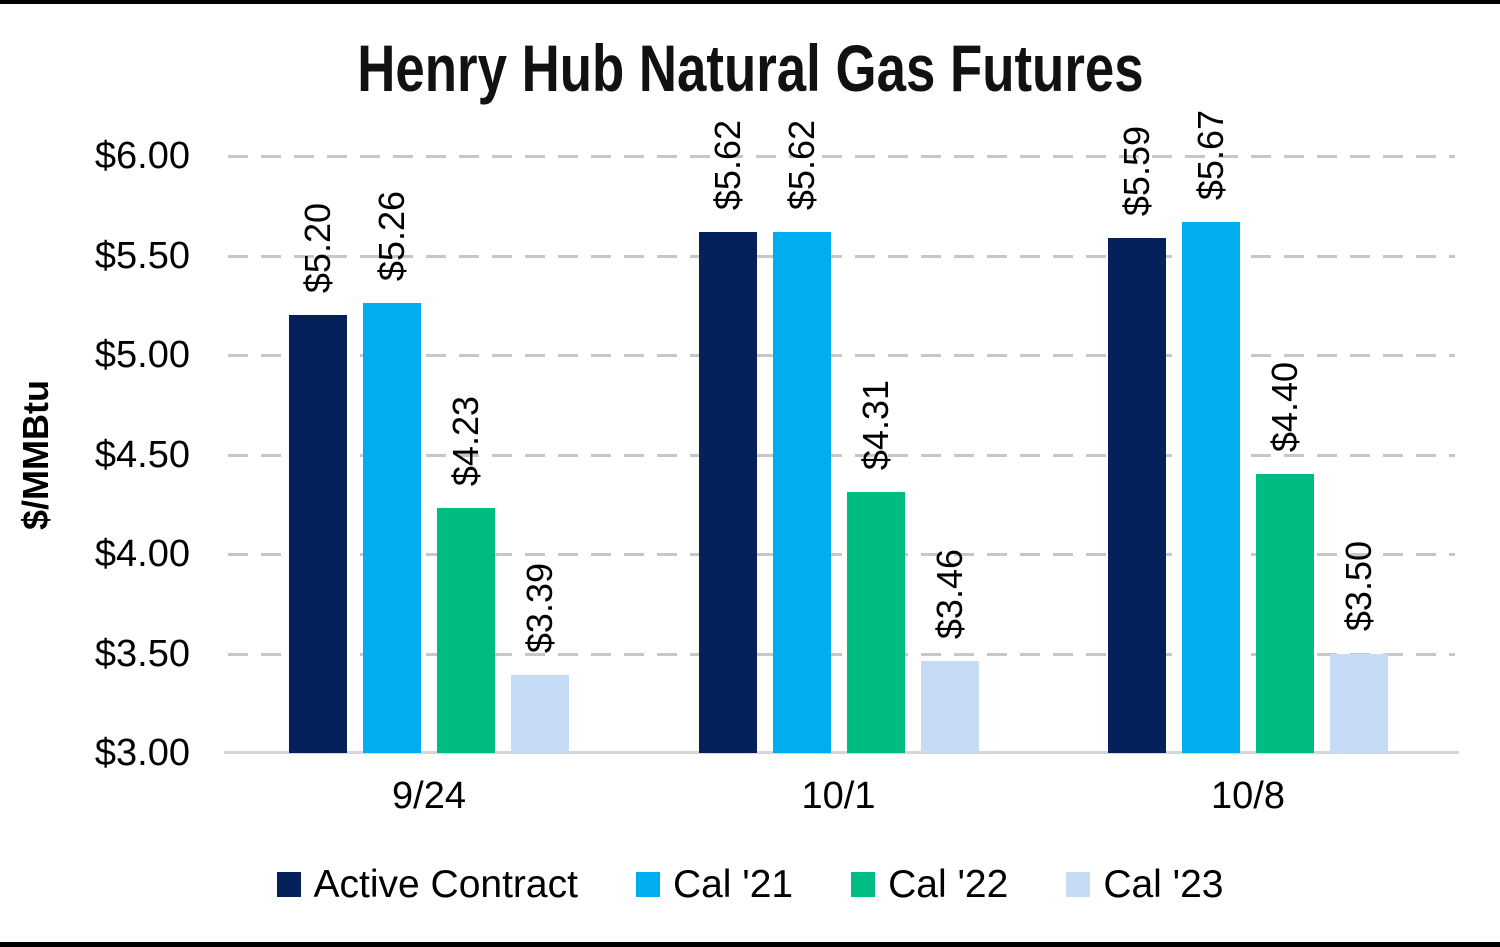  I want to click on legend: Active Contract Cal '21 Cal '22 Cal '23, so click(750, 884).